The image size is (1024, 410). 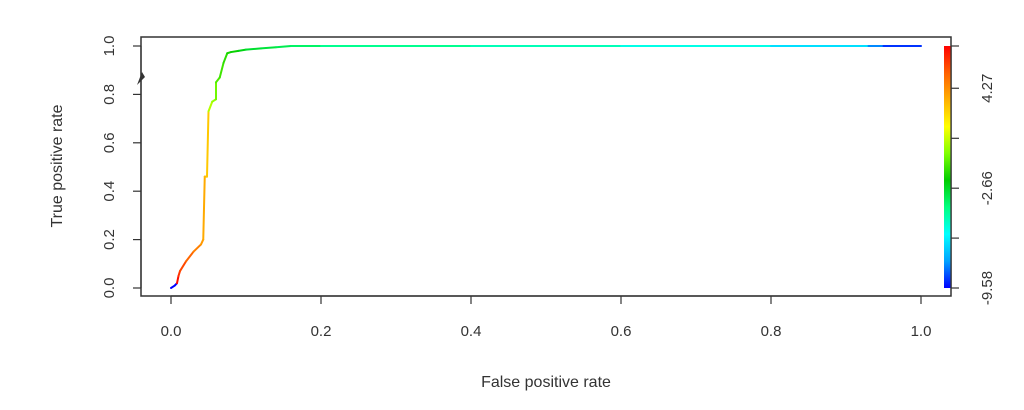 I want to click on y-tick-label: 0.0, so click(x=109, y=288).